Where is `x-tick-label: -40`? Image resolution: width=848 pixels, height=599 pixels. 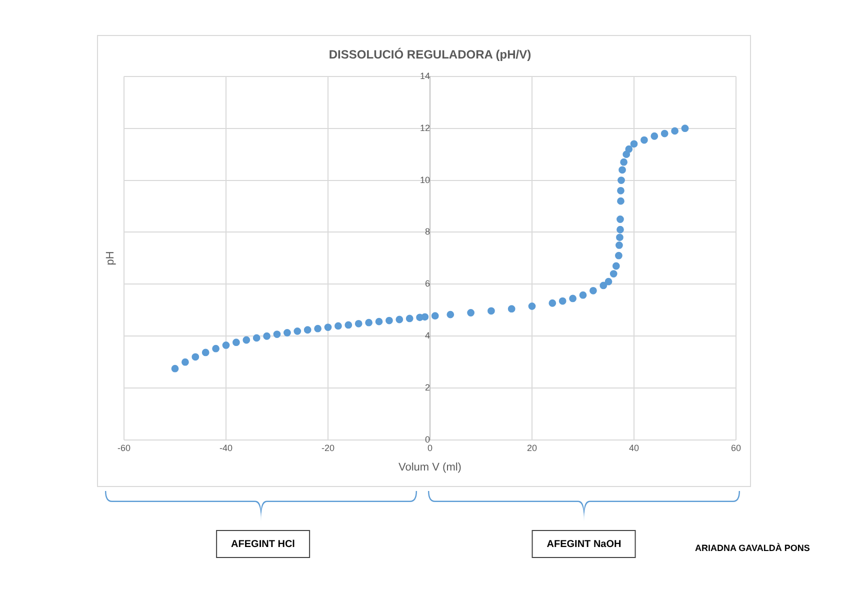
x-tick-label: -40 is located at coordinates (226, 447).